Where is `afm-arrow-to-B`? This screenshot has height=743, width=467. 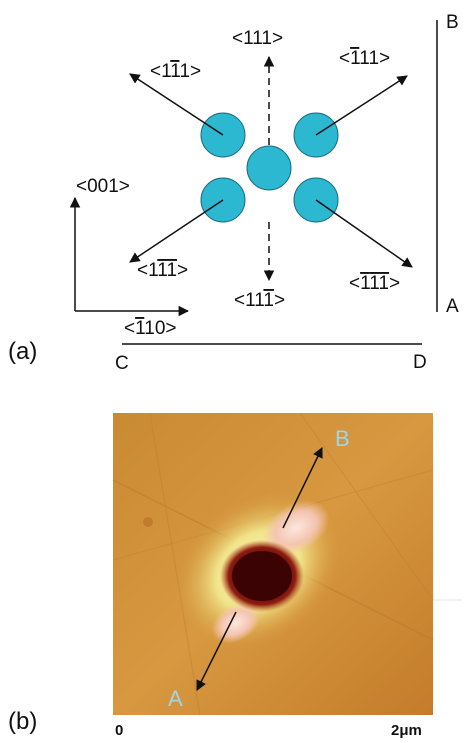
afm-arrow-to-B is located at coordinates (302, 488).